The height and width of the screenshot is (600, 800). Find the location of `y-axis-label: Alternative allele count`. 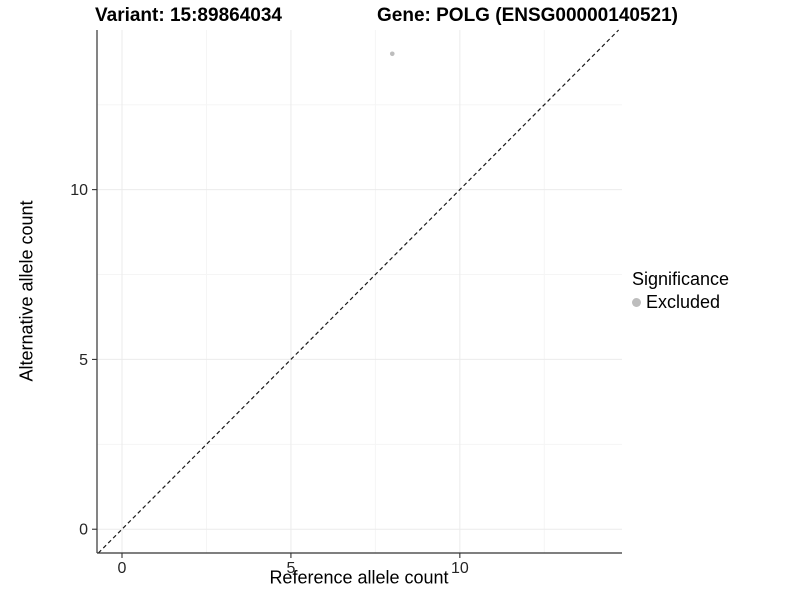

y-axis-label: Alternative allele count is located at coordinates (26, 291).